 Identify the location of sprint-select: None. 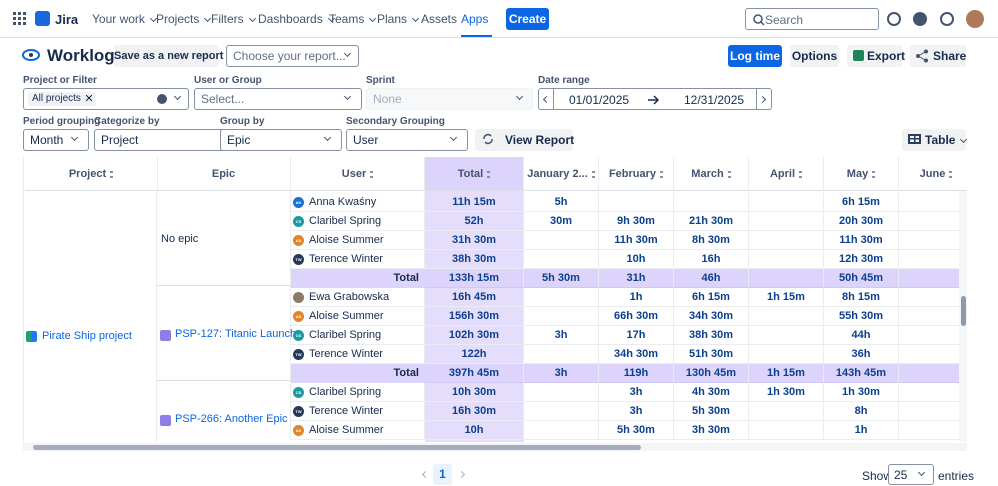
(449, 99).